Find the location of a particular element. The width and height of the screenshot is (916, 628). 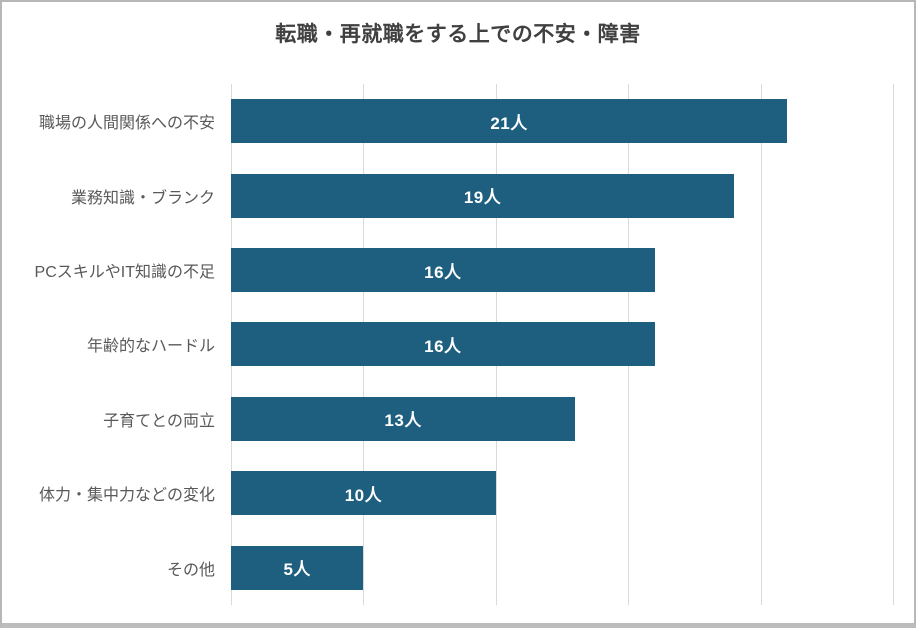

bar-row: 業務知識・ブランク 19人 is located at coordinates (482, 195).